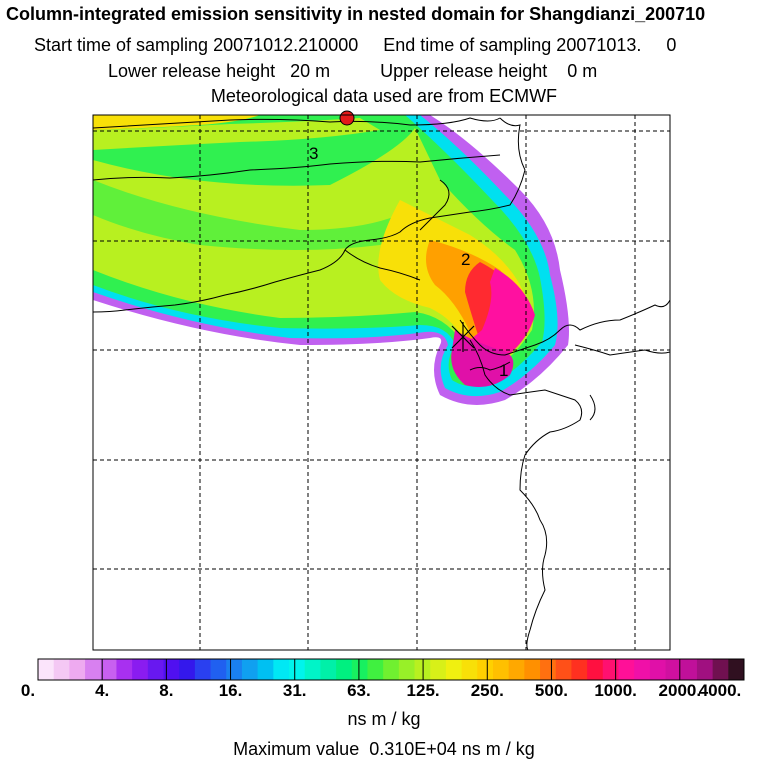  Describe the element at coordinates (463, 337) in the screenshot. I see `release-point-cross` at that location.